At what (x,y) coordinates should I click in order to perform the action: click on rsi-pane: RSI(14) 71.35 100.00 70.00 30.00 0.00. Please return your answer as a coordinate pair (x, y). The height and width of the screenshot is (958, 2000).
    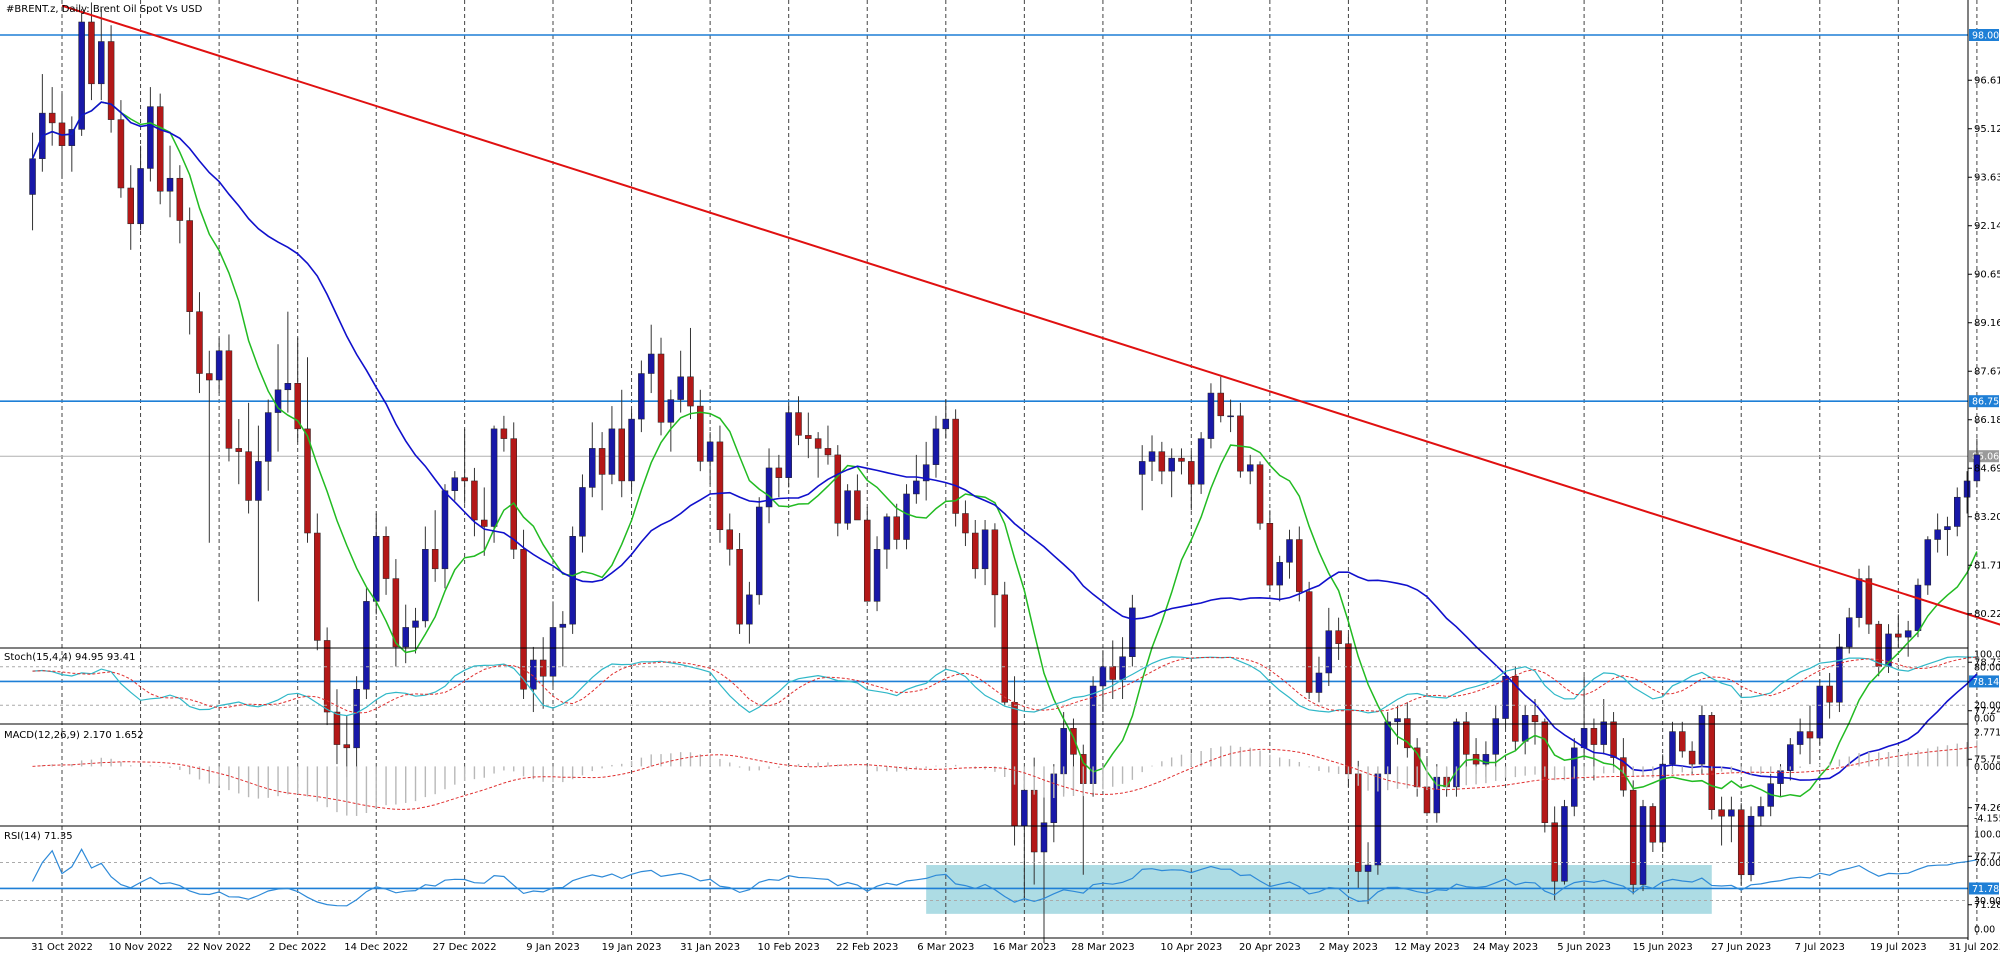
    Looking at the image, I should click on (1000, 883).